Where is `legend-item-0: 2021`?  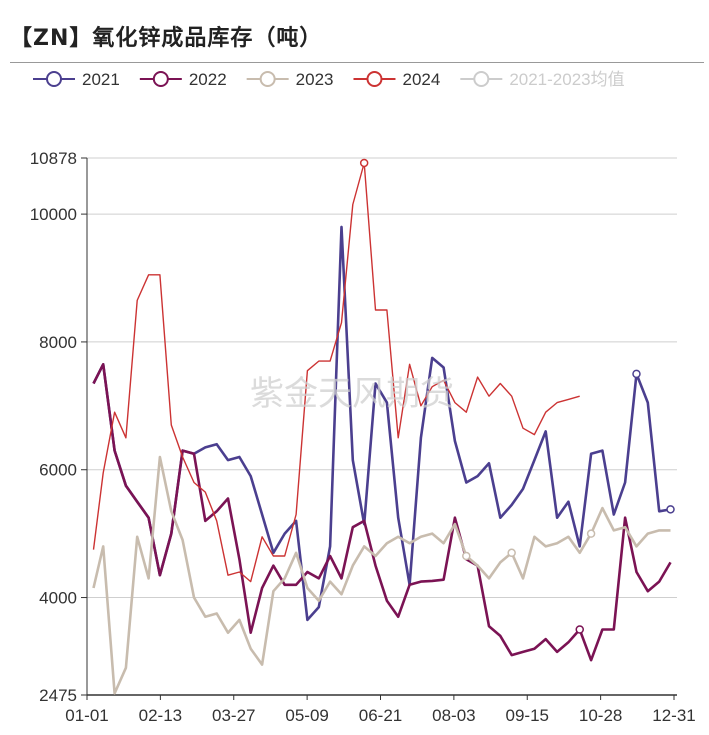 legend-item-0: 2021 is located at coordinates (76, 79).